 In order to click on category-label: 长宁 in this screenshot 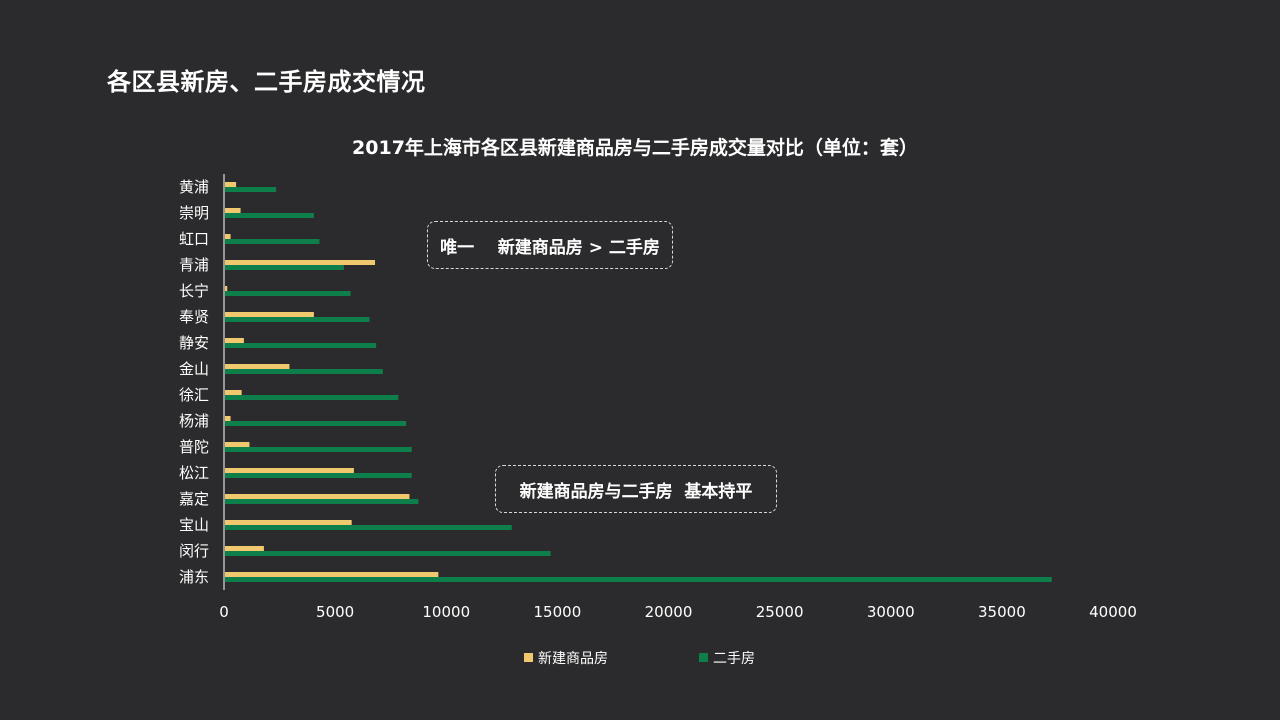, I will do `click(194, 291)`.